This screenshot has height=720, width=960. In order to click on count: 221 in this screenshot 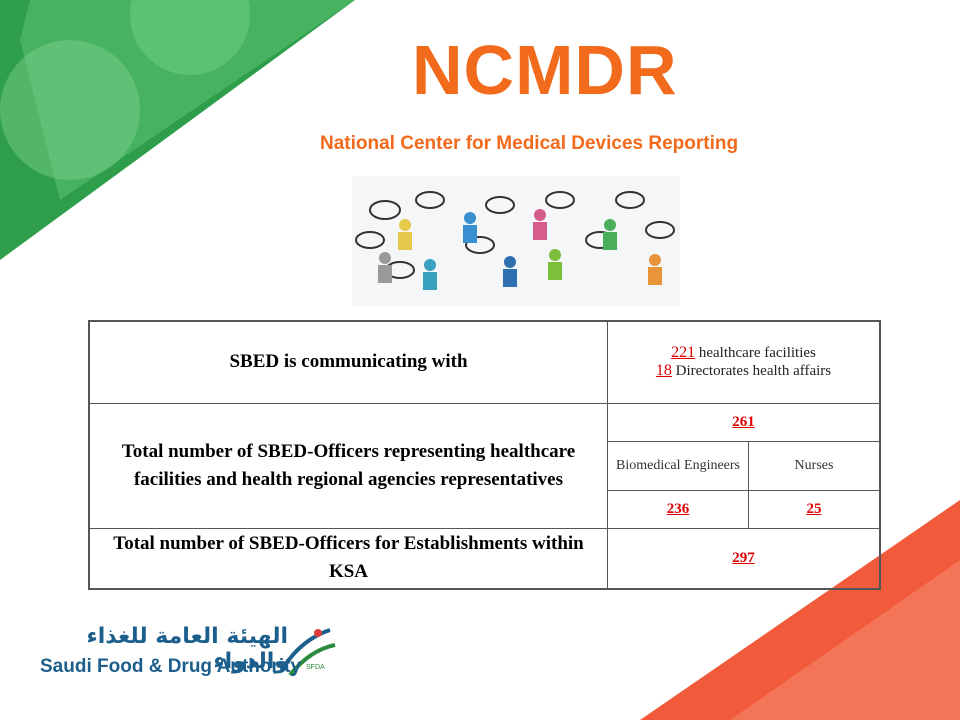, I will do `click(683, 353)`.